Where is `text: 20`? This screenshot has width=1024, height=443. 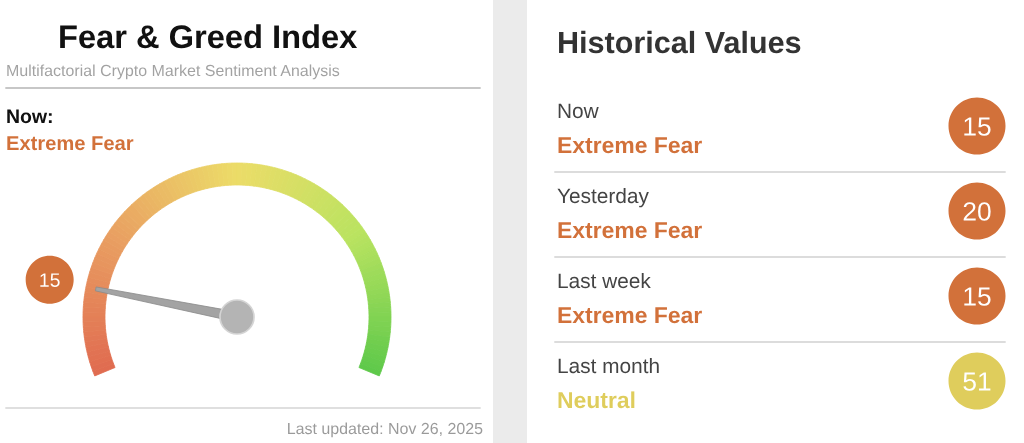
text: 20 is located at coordinates (977, 211).